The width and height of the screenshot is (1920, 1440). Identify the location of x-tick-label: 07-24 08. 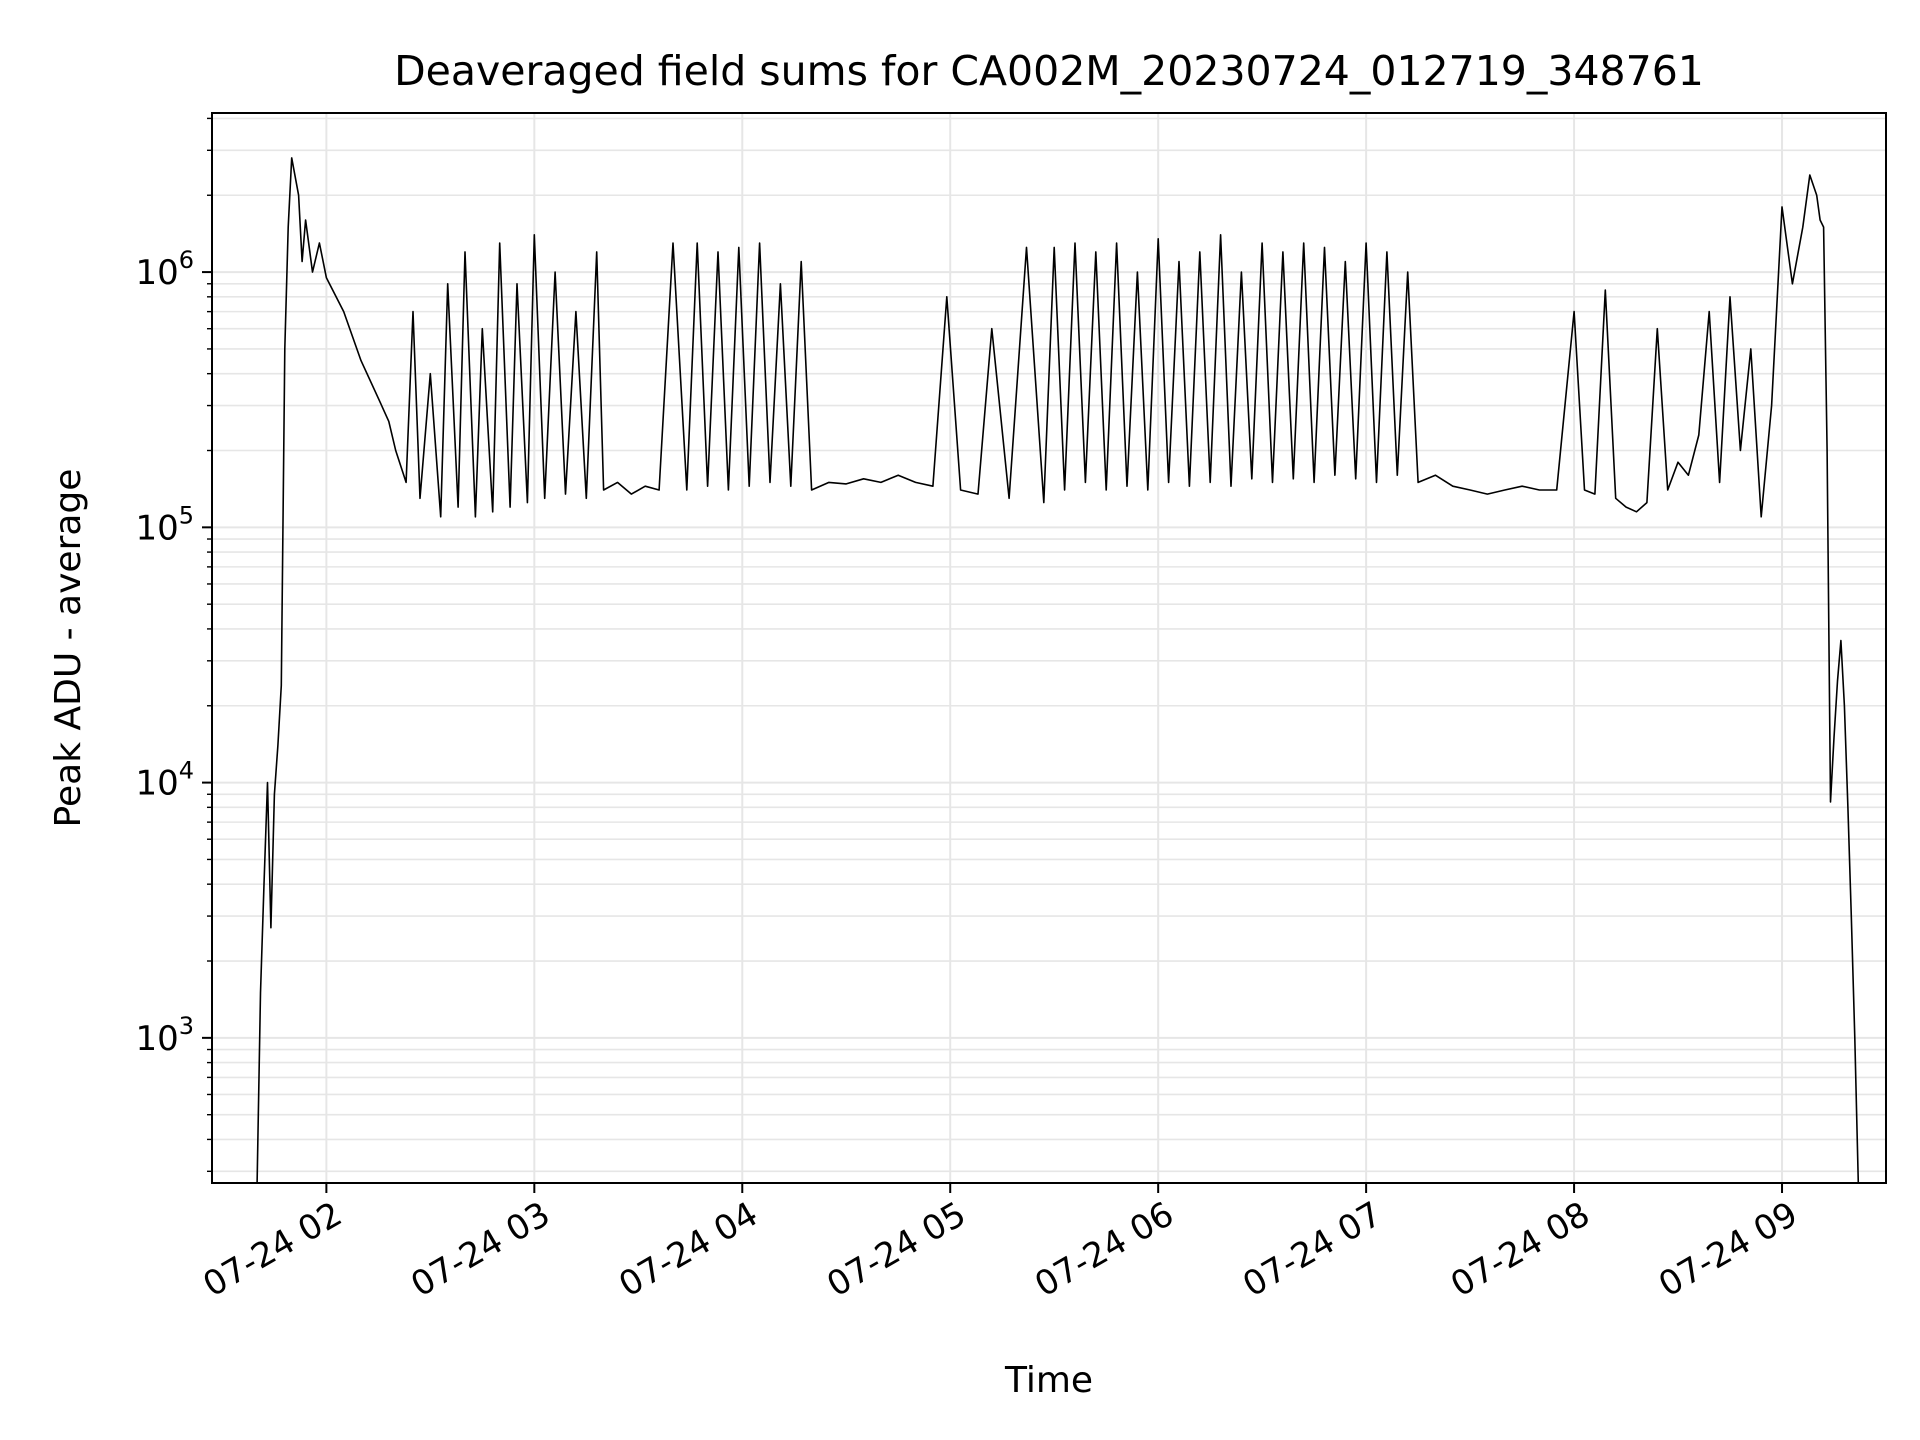
(1520, 1249).